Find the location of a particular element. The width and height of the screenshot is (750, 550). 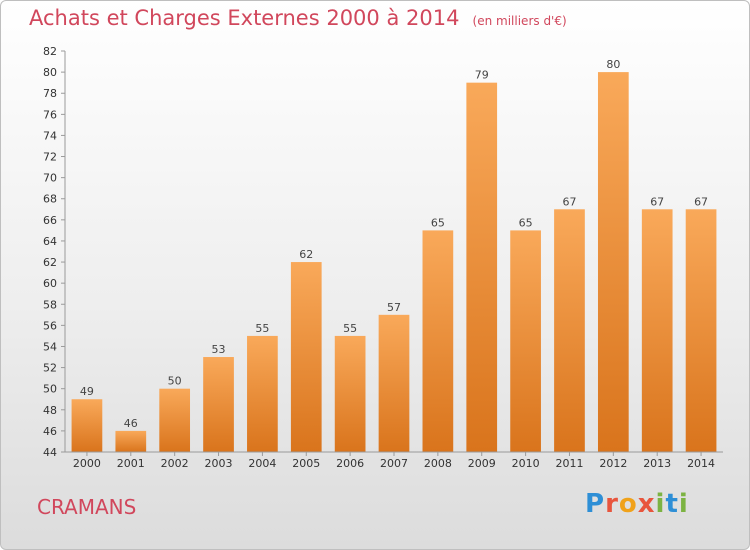

y-tick-label: 76 is located at coordinates (50, 114).